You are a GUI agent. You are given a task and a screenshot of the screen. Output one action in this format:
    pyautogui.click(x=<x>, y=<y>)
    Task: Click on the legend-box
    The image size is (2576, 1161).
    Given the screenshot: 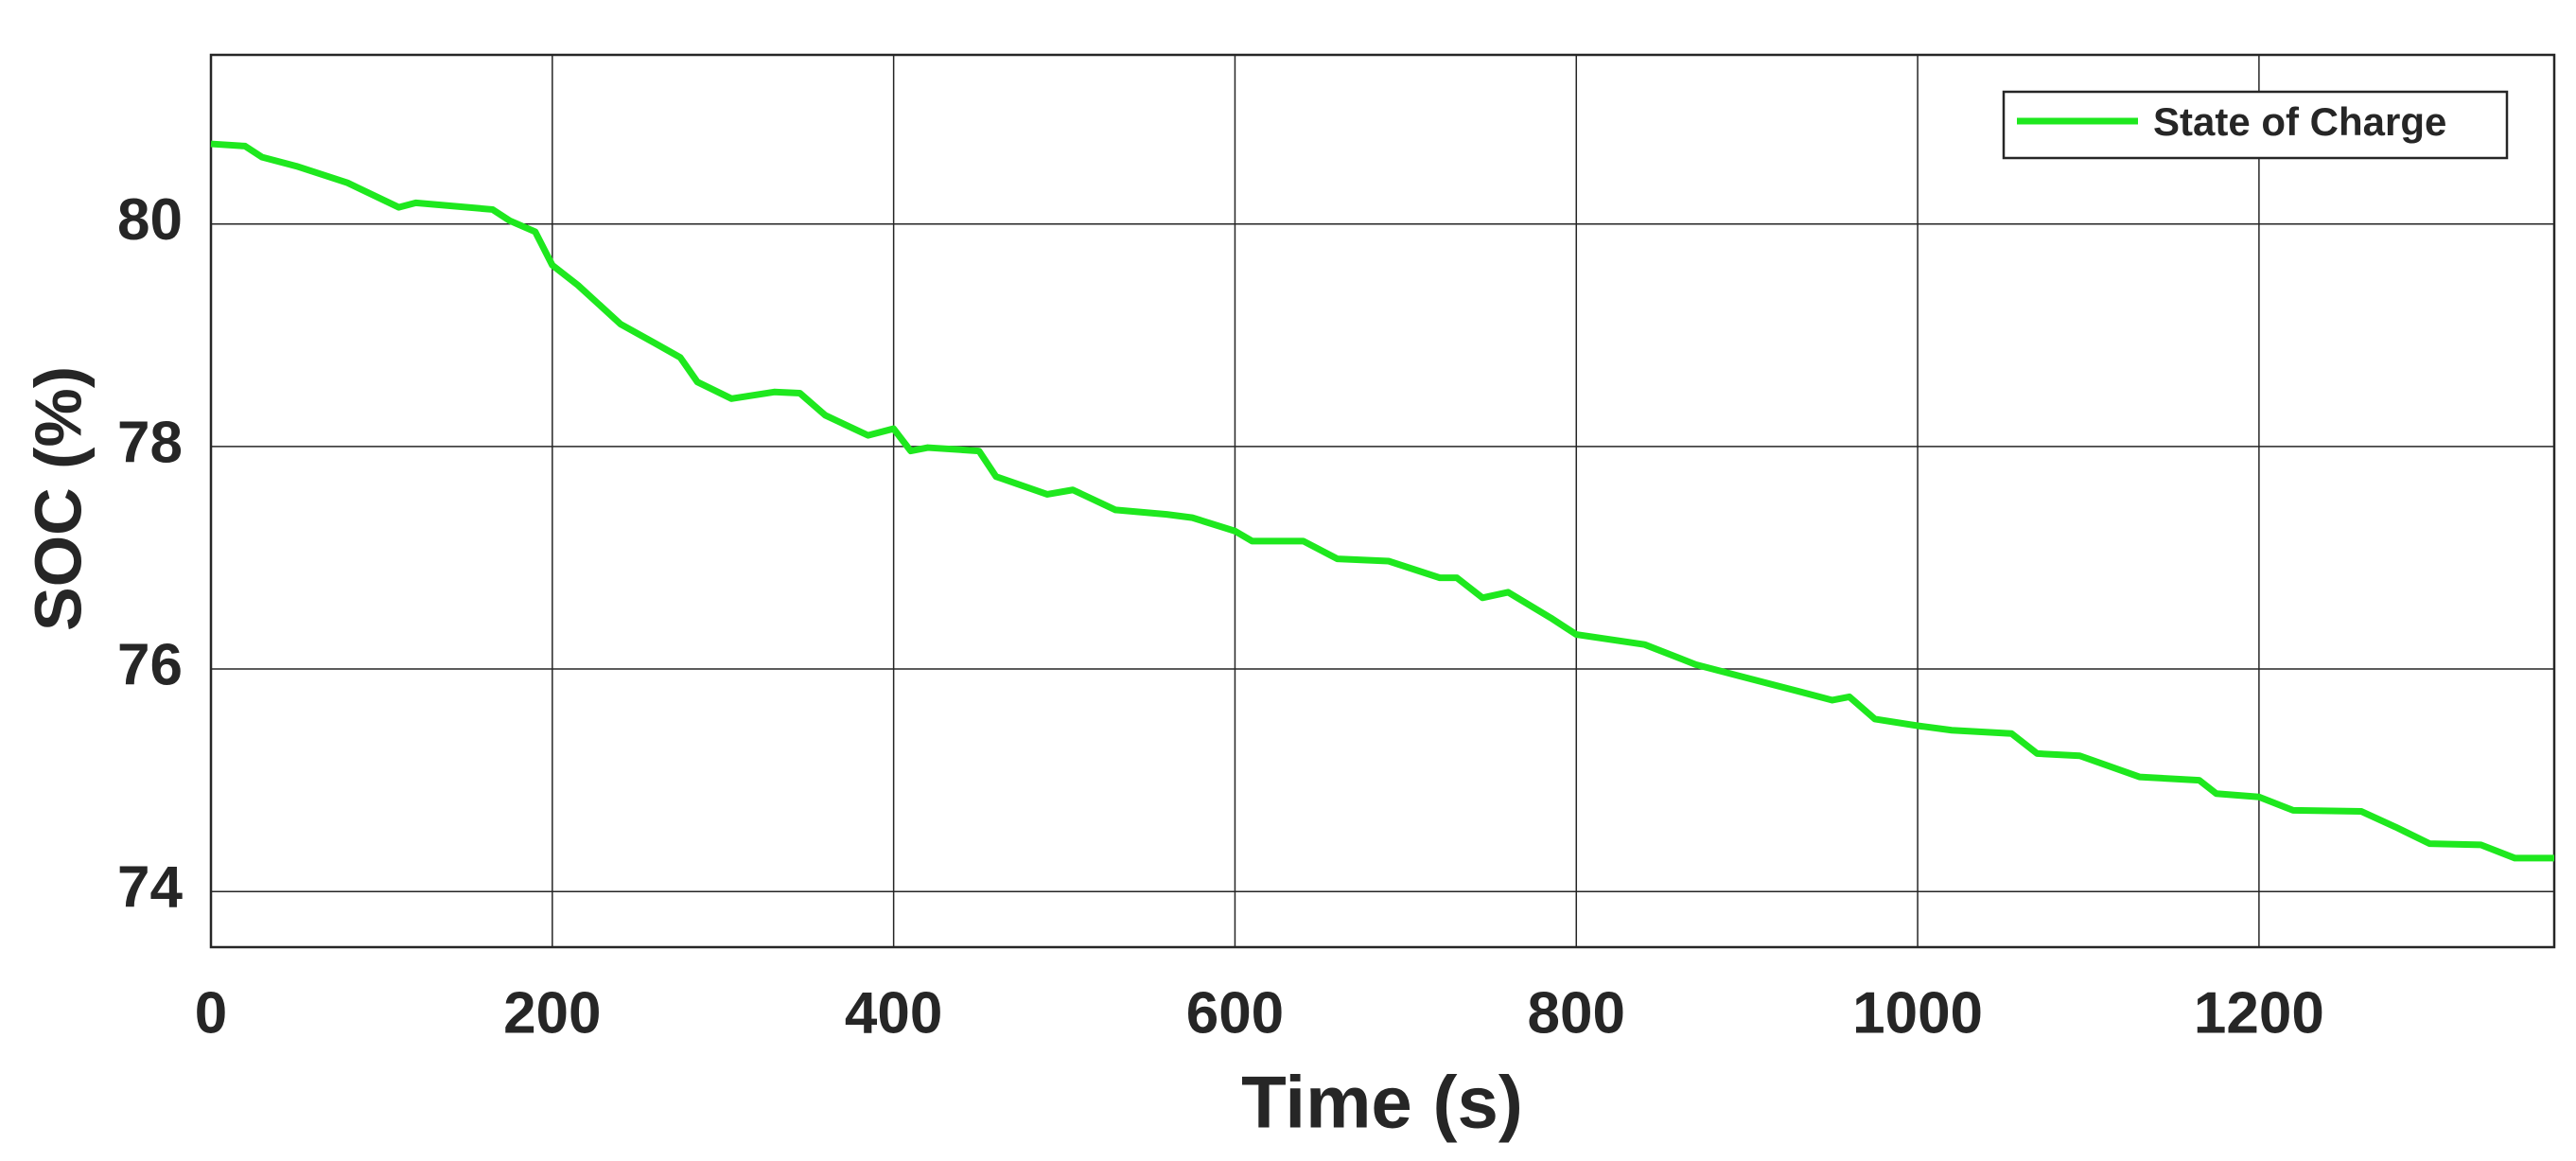 What is the action you would take?
    pyautogui.click(x=2255, y=125)
    